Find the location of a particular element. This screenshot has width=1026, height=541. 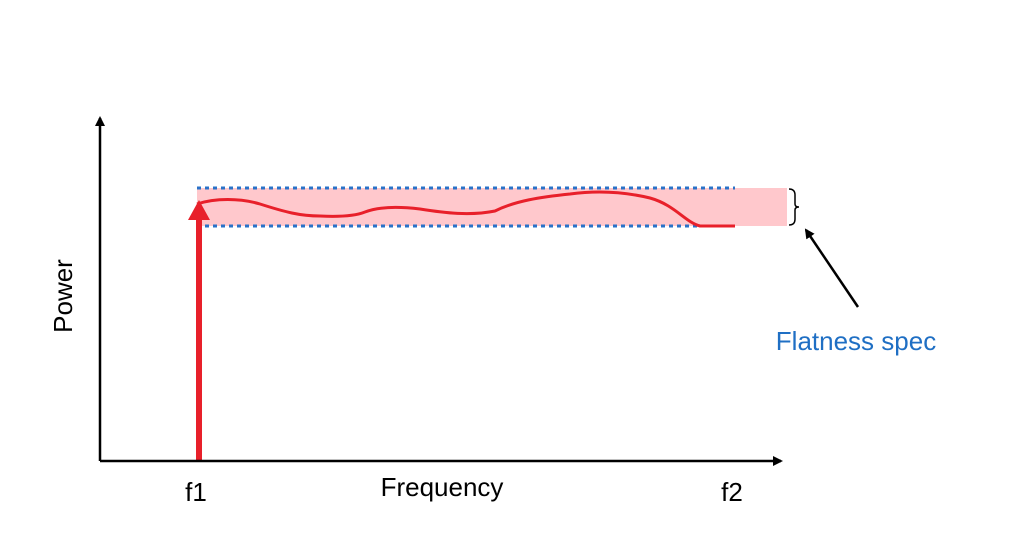

x-tick-f1: f1 is located at coordinates (196, 492).